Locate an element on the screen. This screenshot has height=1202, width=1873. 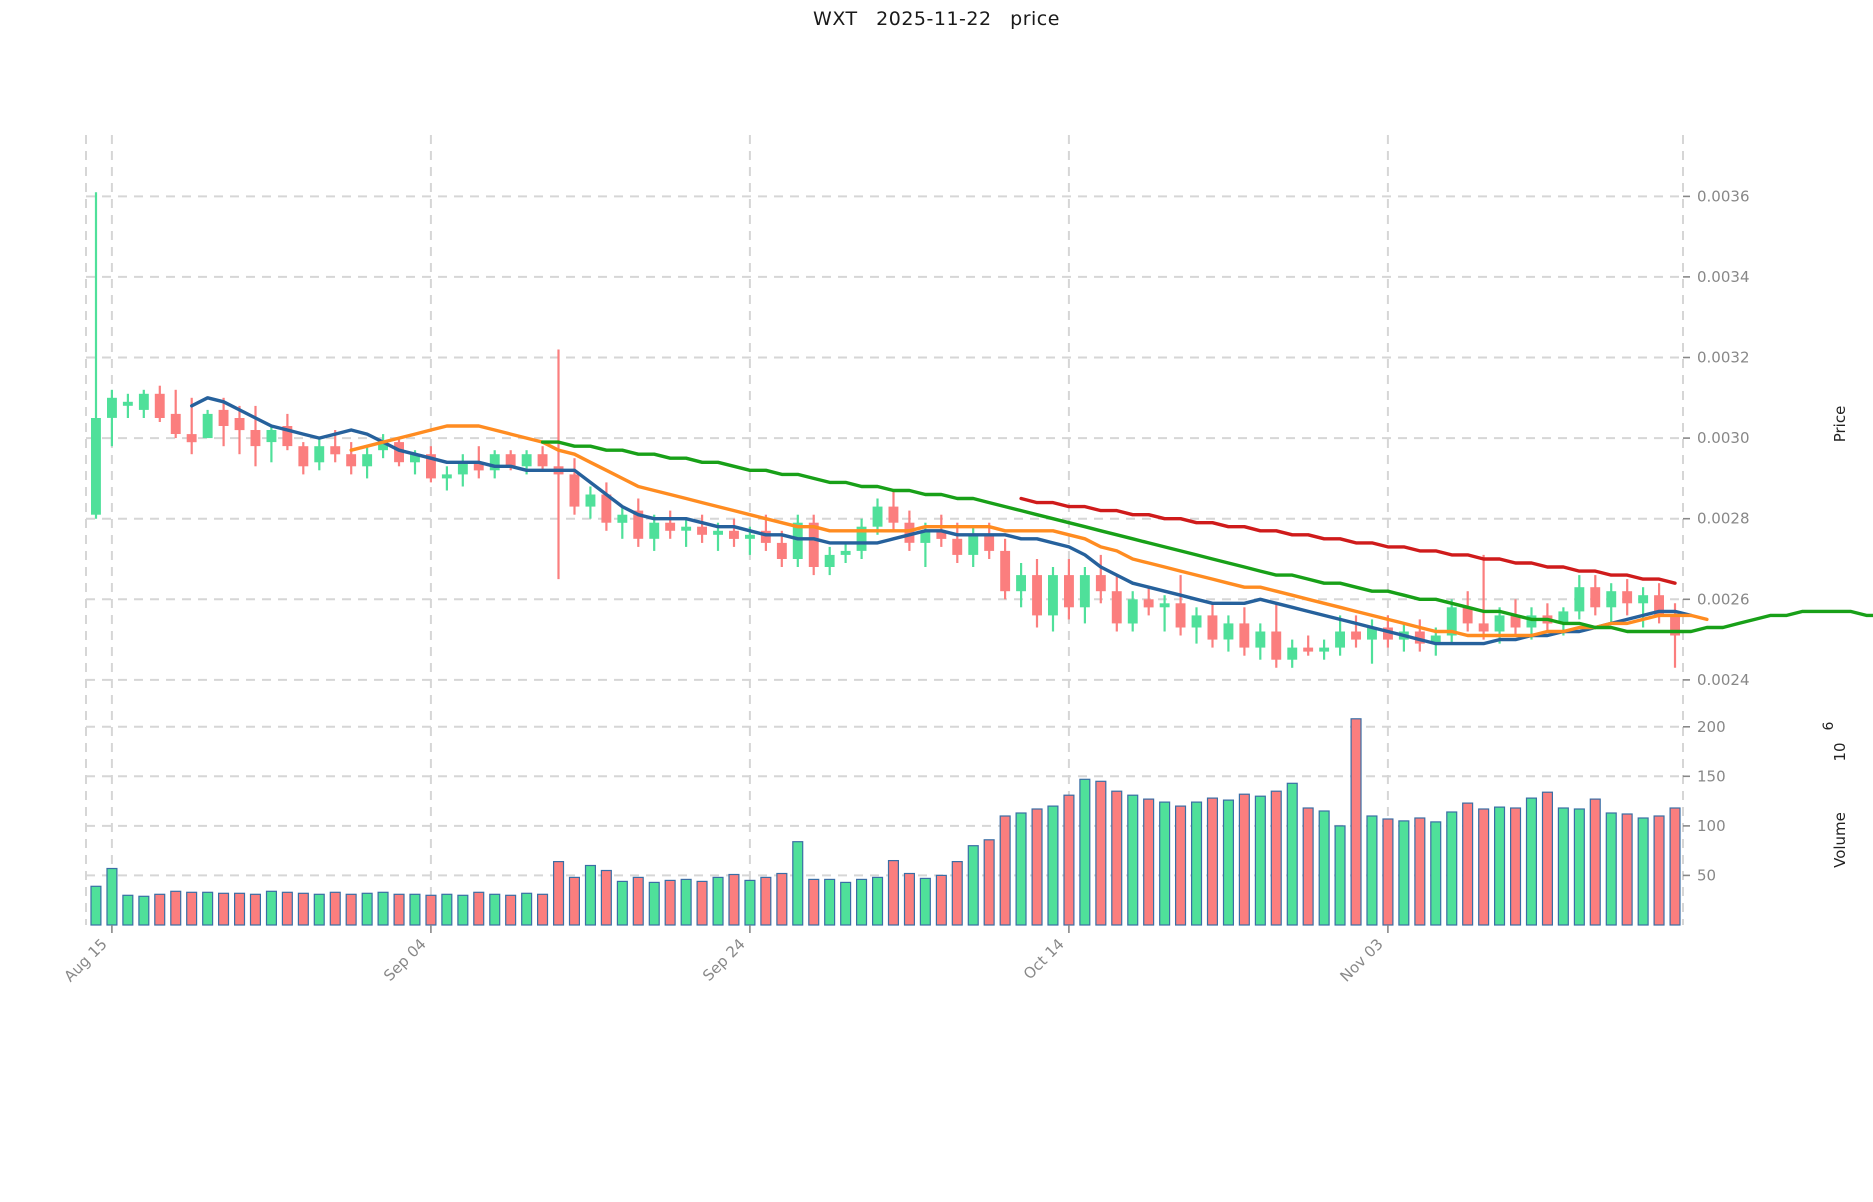
volume-tick-label: 200 is located at coordinates (1711, 727).